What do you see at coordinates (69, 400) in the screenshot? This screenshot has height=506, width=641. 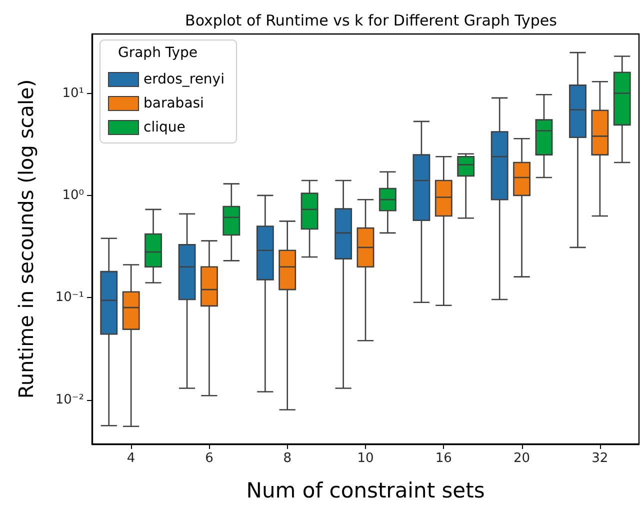 I see `y-tick-label: 10⁻²` at bounding box center [69, 400].